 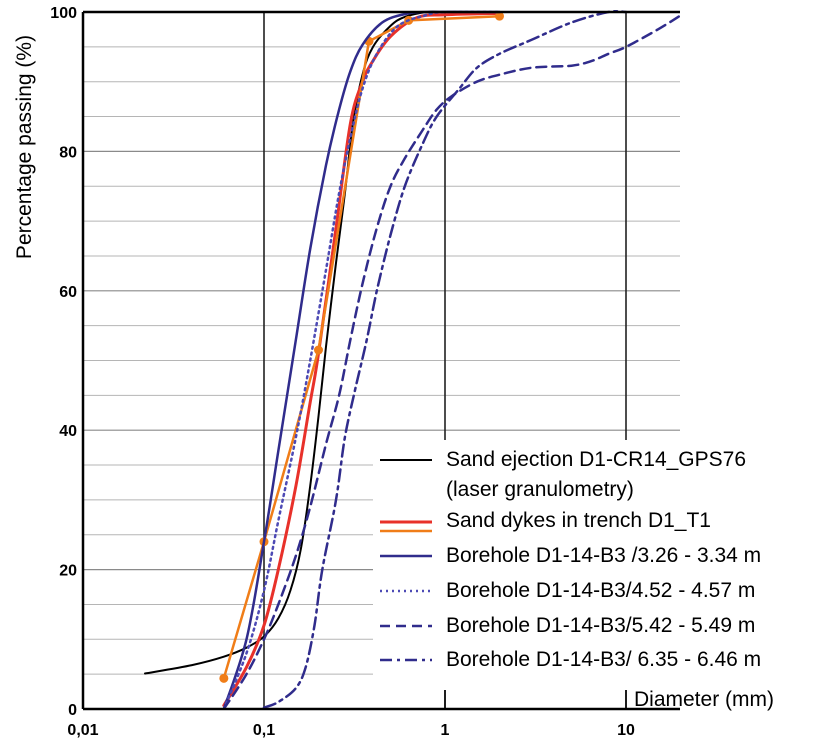 I want to click on y-axis-title: Percentage passing (%), so click(x=24, y=147).